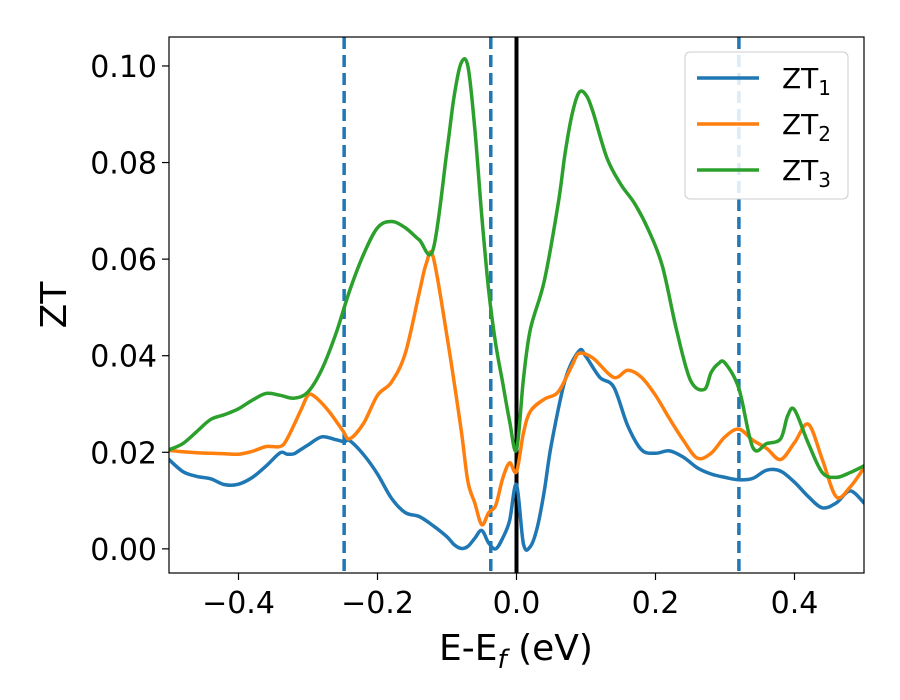 Image resolution: width=900 pixels, height=700 pixels. Describe the element at coordinates (129, 309) in the screenshot. I see `y-axis-ticks: 0.00 0.02 0.04 0.06 0.08 0.10` at that location.